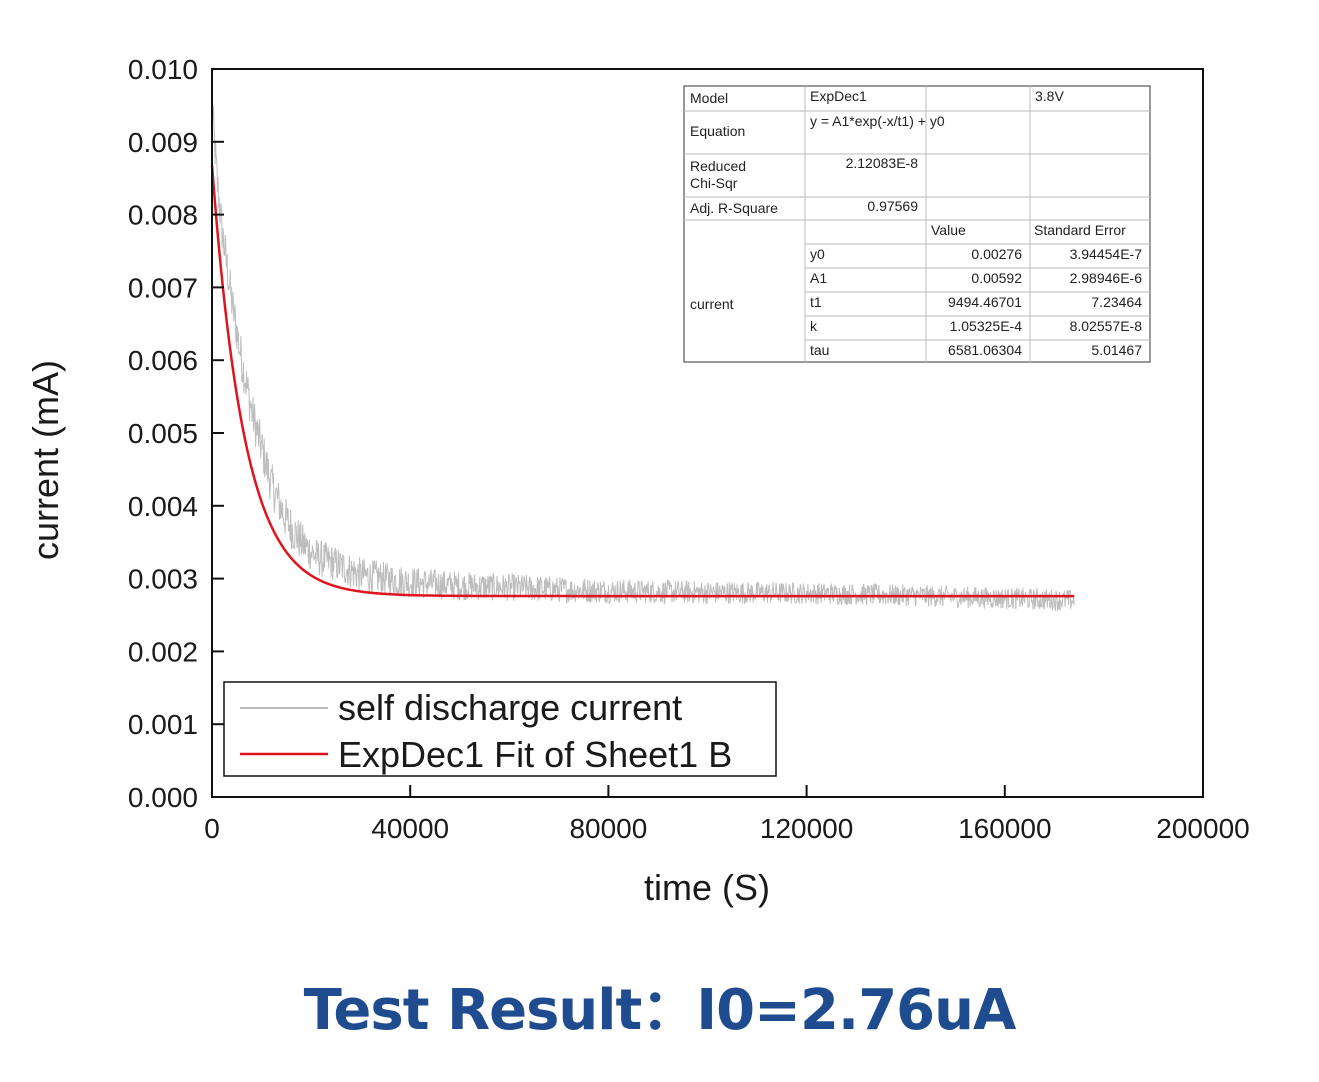  Describe the element at coordinates (709, 98) in the screenshot. I see `fit-model-label: Model` at that location.